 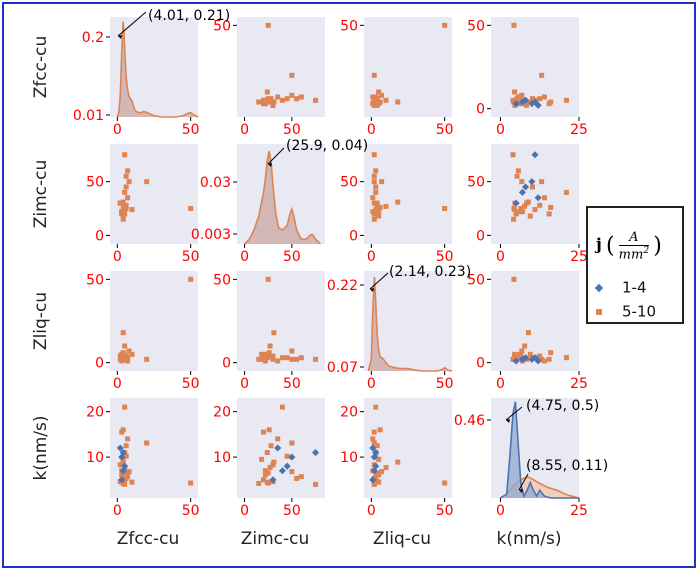 What do you see at coordinates (579, 384) in the screenshot?
I see `xtick-label-r2c3-1: 25` at bounding box center [579, 384].